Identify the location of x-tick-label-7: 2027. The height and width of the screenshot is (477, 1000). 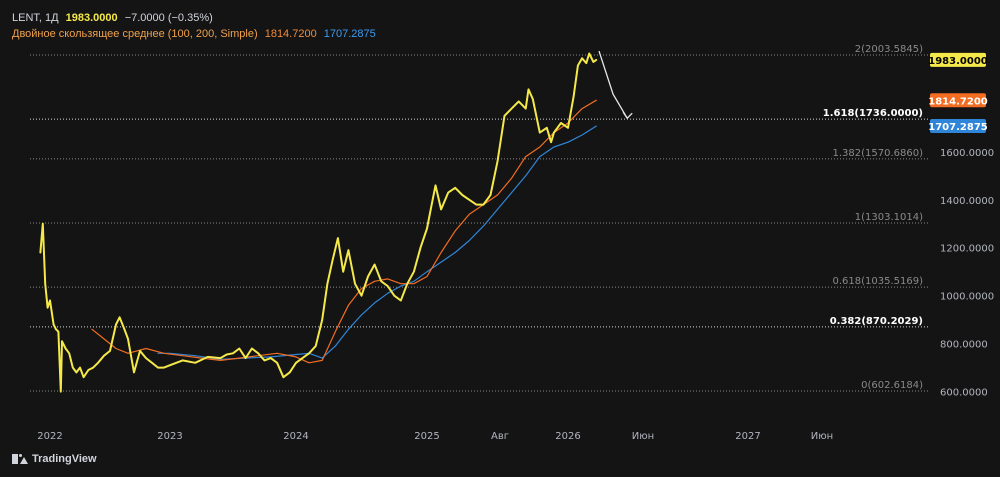
(747, 436).